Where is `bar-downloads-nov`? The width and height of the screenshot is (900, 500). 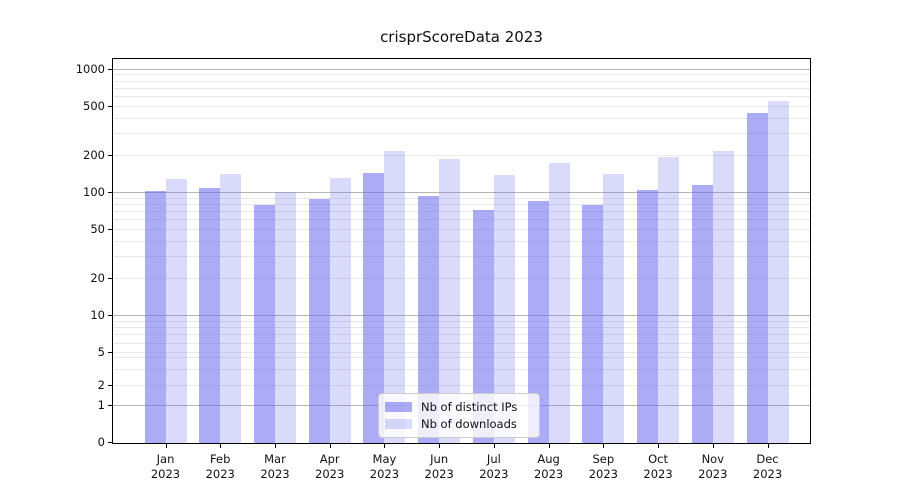 bar-downloads-nov is located at coordinates (723, 297).